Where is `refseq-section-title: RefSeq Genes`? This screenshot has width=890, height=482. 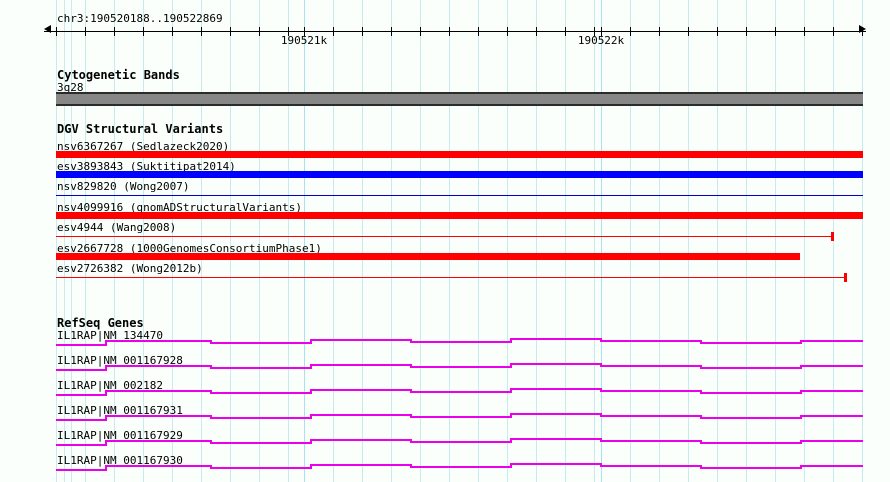
refseq-section-title: RefSeq Genes is located at coordinates (100, 323).